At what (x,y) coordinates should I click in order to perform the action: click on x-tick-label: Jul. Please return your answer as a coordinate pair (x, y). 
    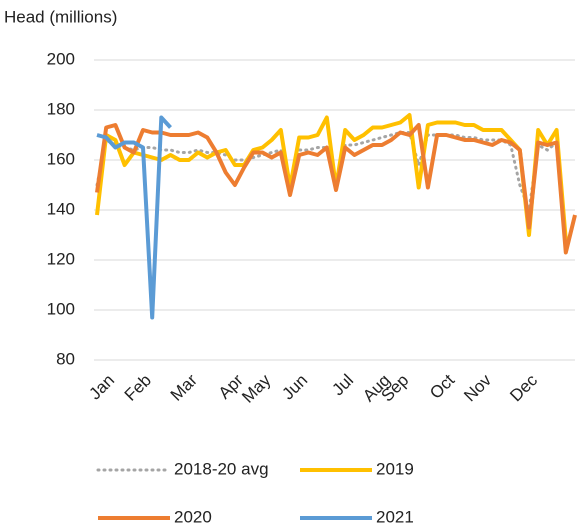
    Looking at the image, I should click on (342, 385).